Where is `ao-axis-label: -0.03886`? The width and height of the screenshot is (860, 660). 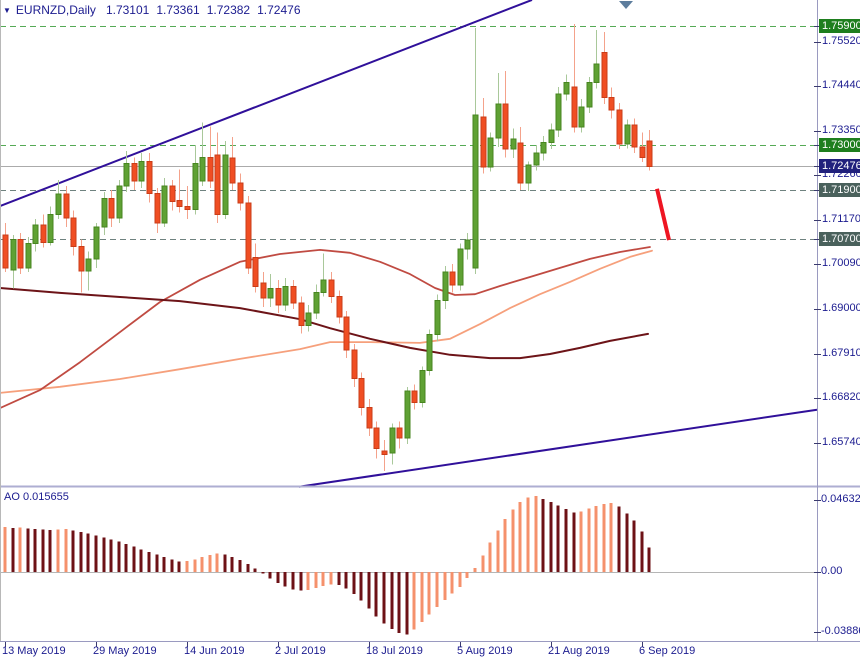
ao-axis-label: -0.03886 is located at coordinates (840, 631).